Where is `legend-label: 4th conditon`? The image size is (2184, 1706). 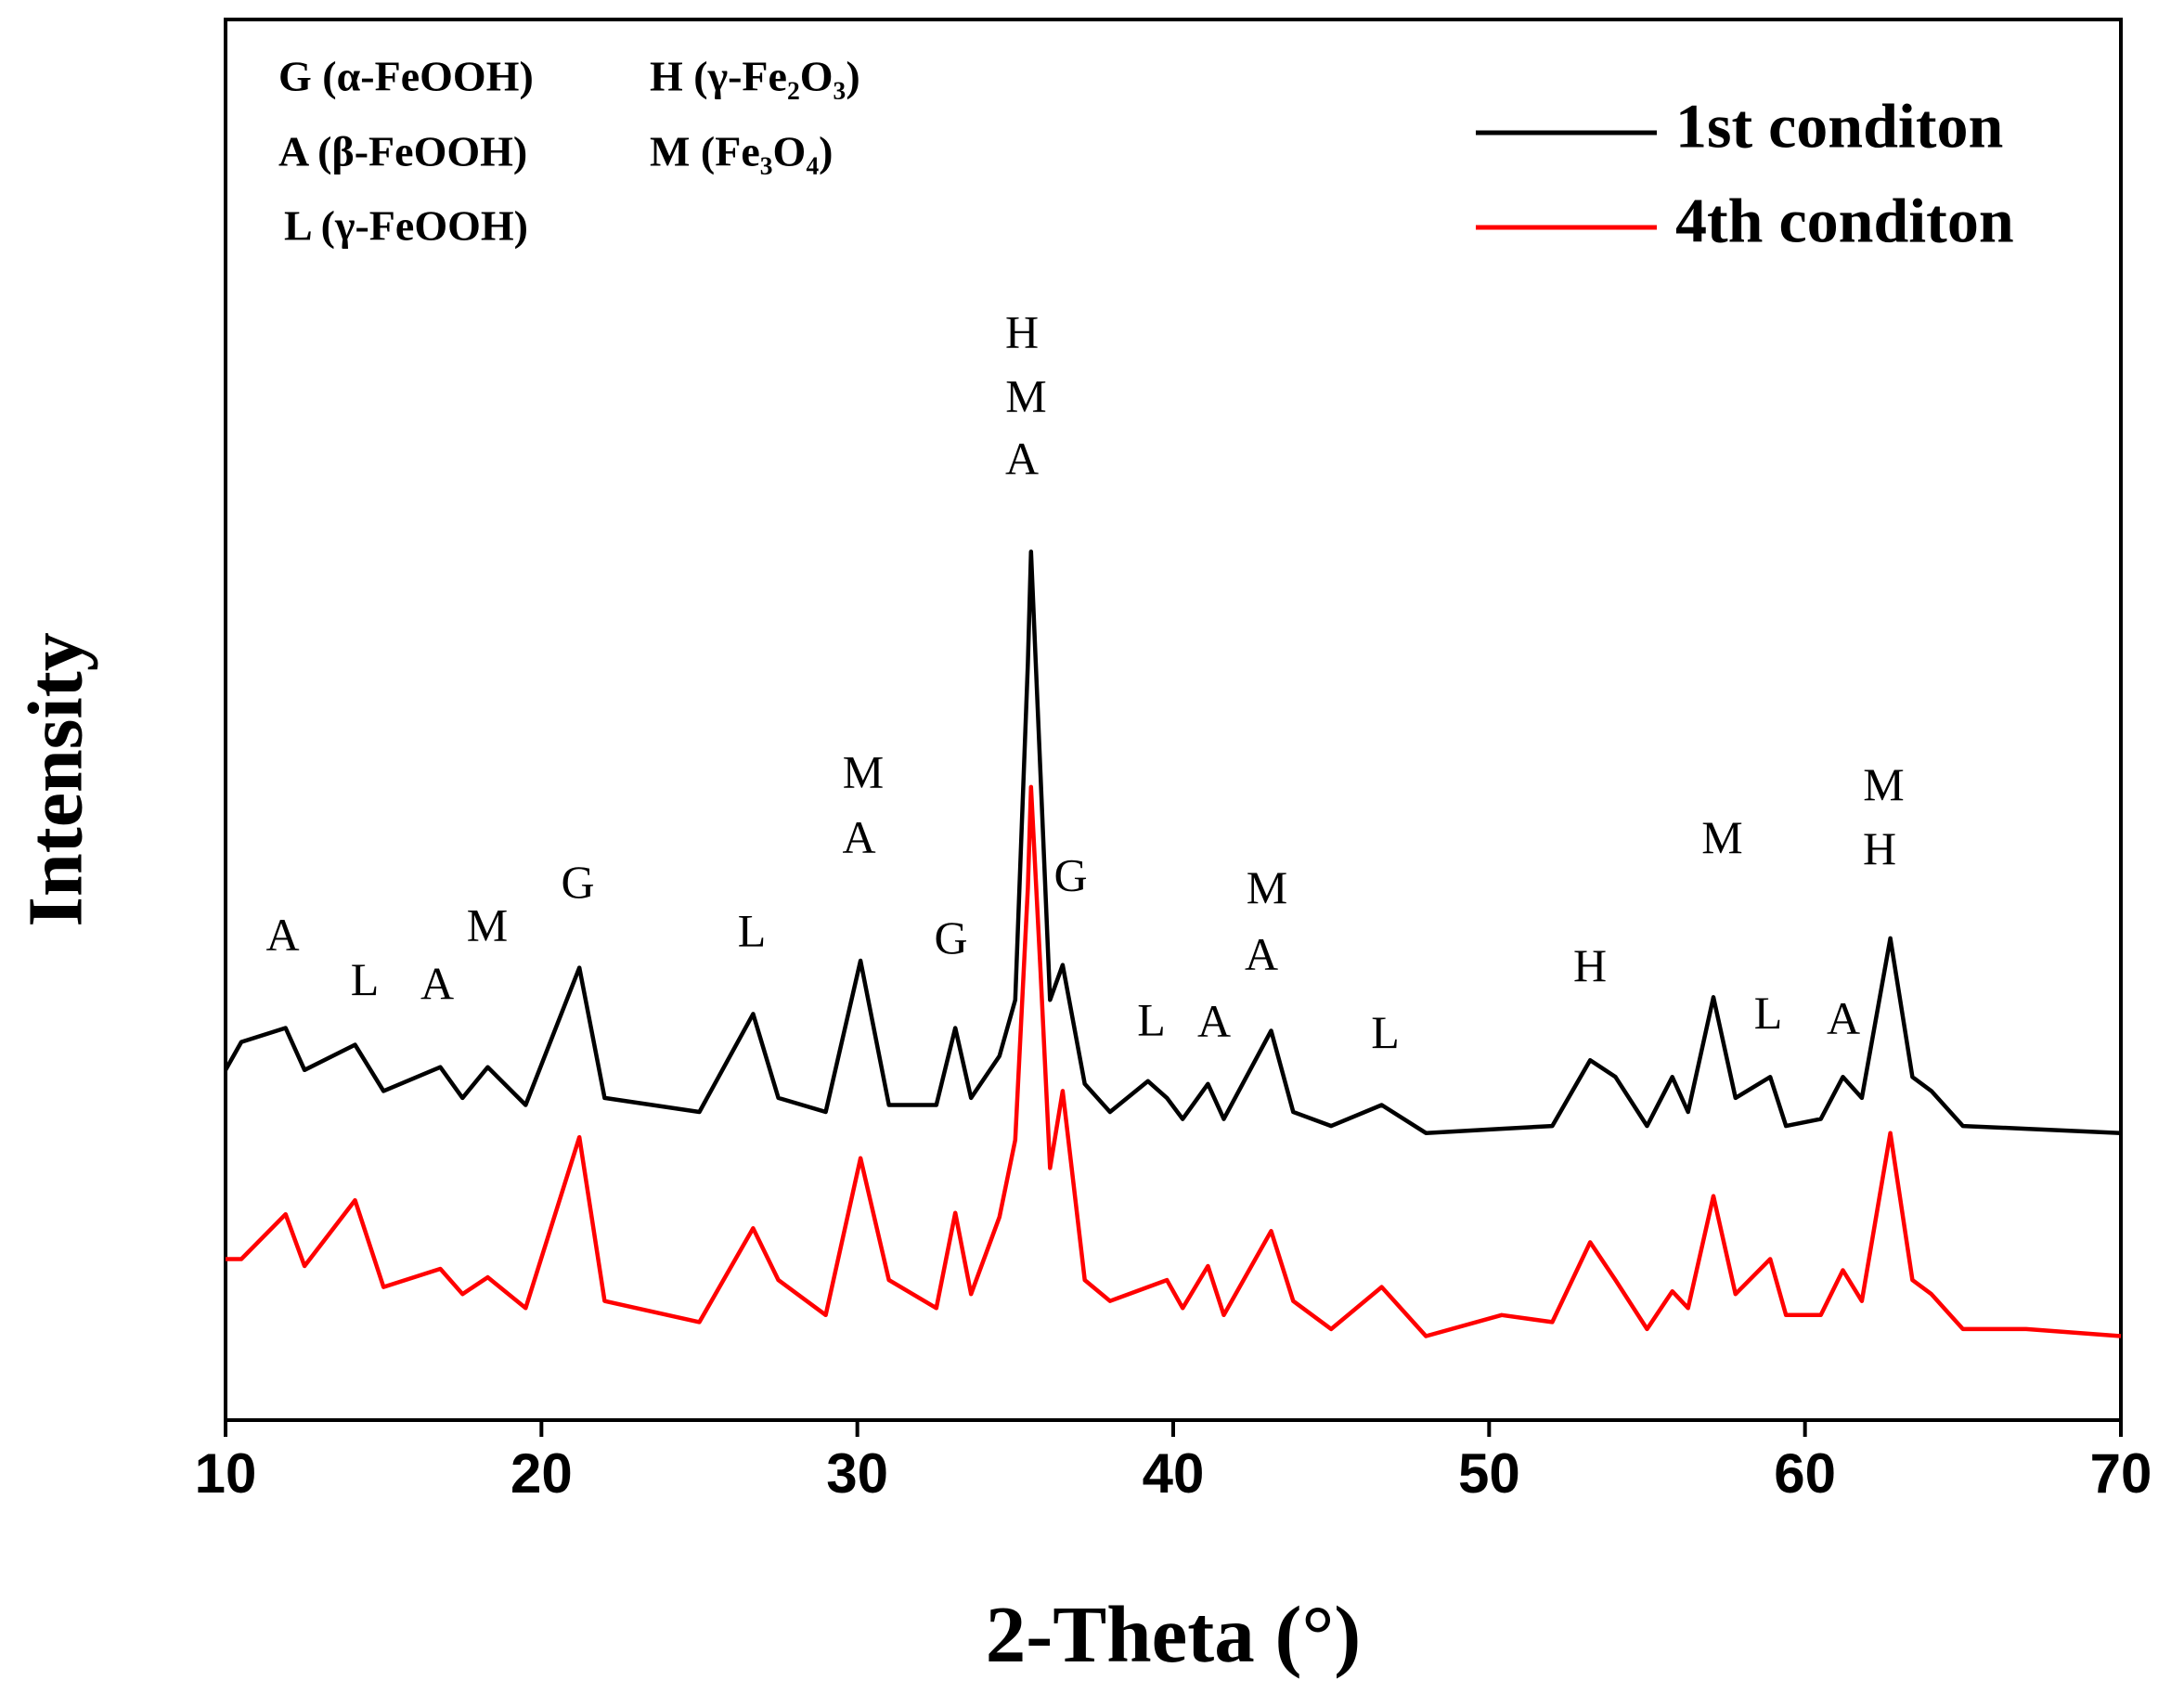 legend-label: 4th conditon is located at coordinates (1844, 221).